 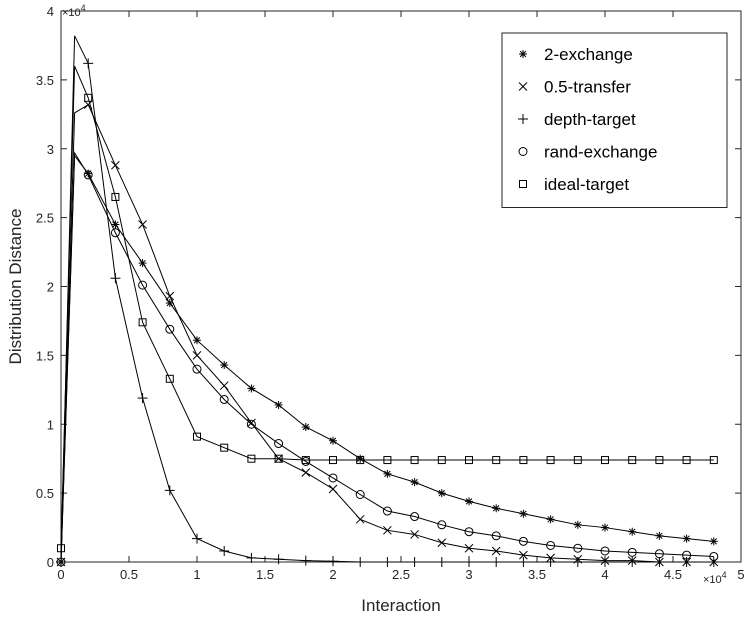 I want to click on y-tick-label: 2, so click(x=50, y=287).